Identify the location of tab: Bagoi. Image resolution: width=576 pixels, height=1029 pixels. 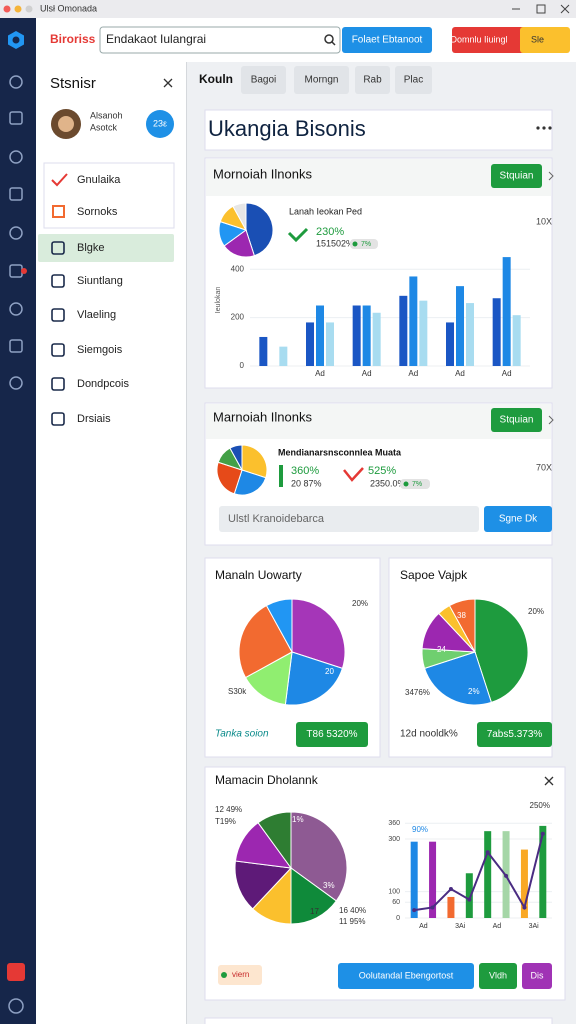
(264, 80).